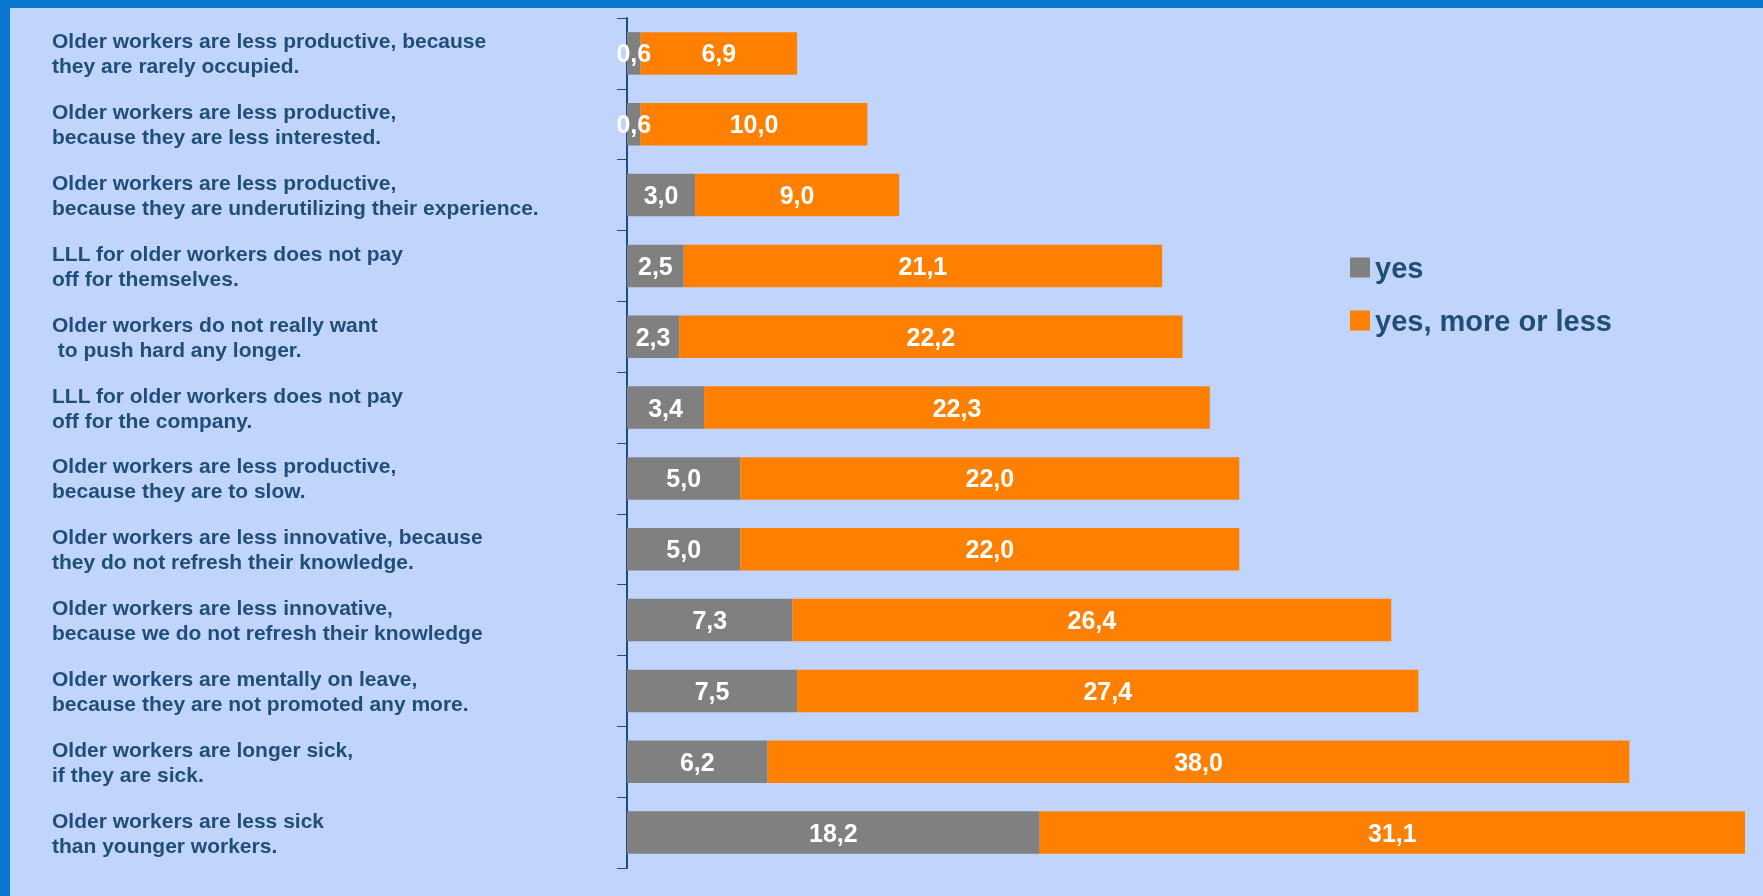 The height and width of the screenshot is (896, 1763). I want to click on y-tick-label: Older workers are less innovative, because they do not refresh their knowledge., so click(267, 549).